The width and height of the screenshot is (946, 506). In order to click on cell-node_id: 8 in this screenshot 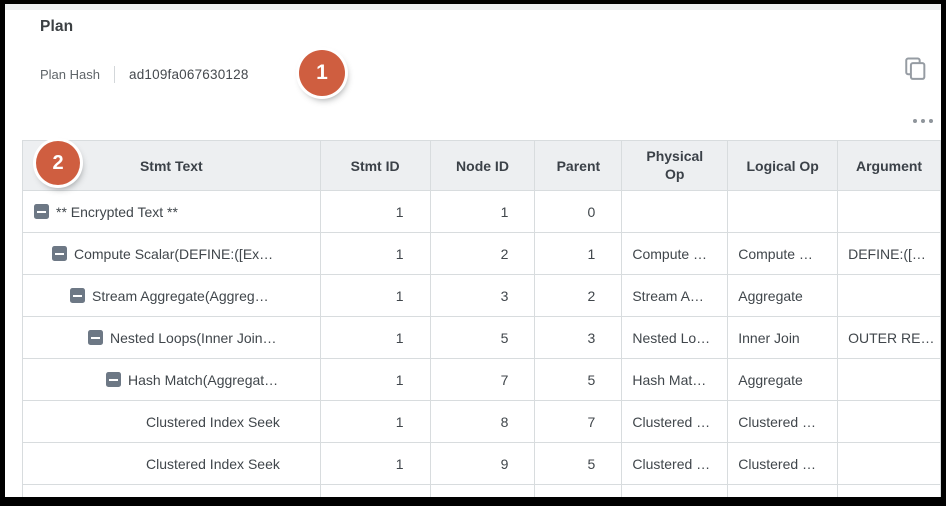, I will do `click(483, 421)`.